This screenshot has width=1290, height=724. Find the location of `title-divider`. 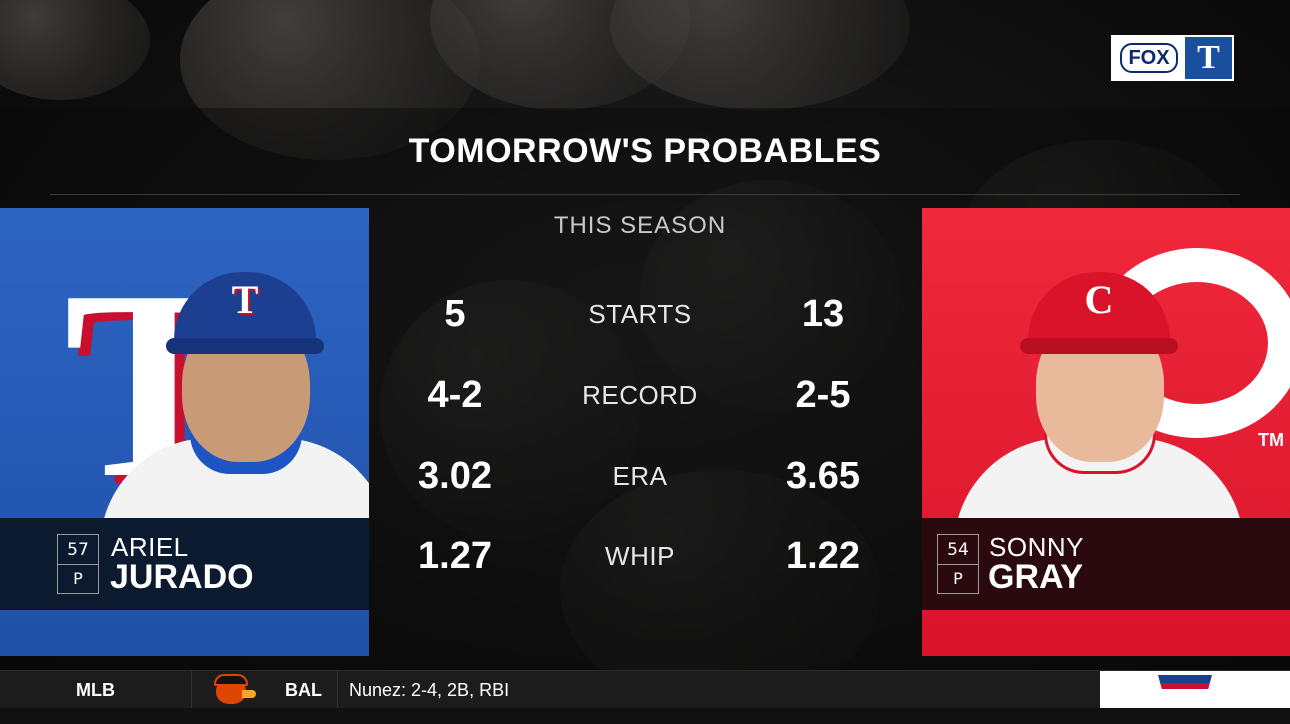

title-divider is located at coordinates (645, 194).